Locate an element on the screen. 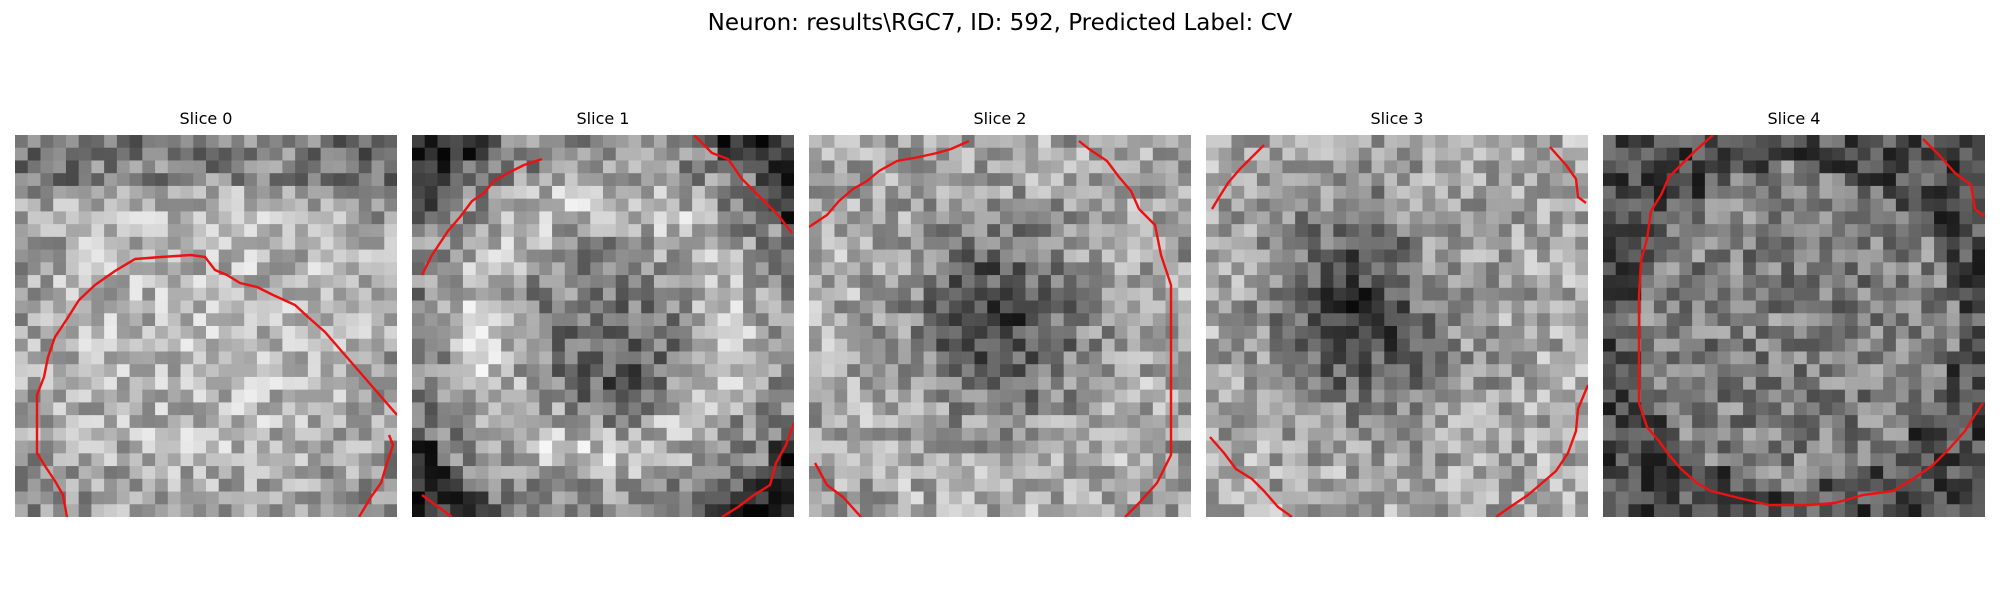 This screenshot has height=600, width=2000. slice-panel-4: Slice 4 is located at coordinates (1794, 312).